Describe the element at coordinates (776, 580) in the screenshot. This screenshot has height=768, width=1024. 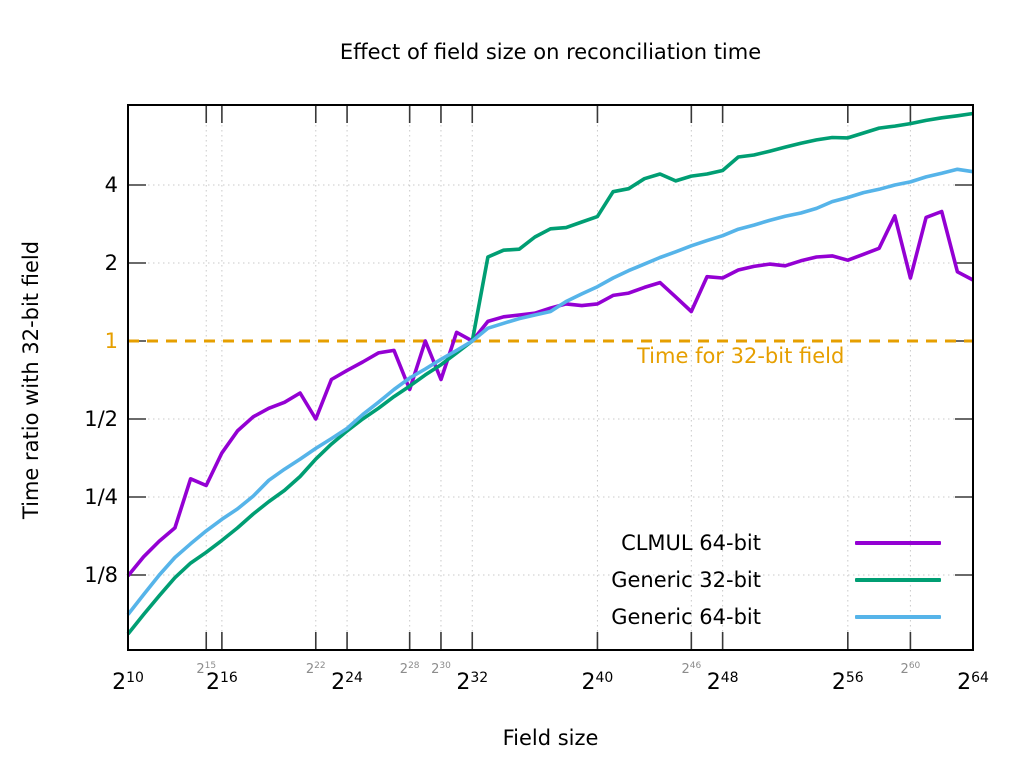
I see `legend-row: Generic 32-bit` at that location.